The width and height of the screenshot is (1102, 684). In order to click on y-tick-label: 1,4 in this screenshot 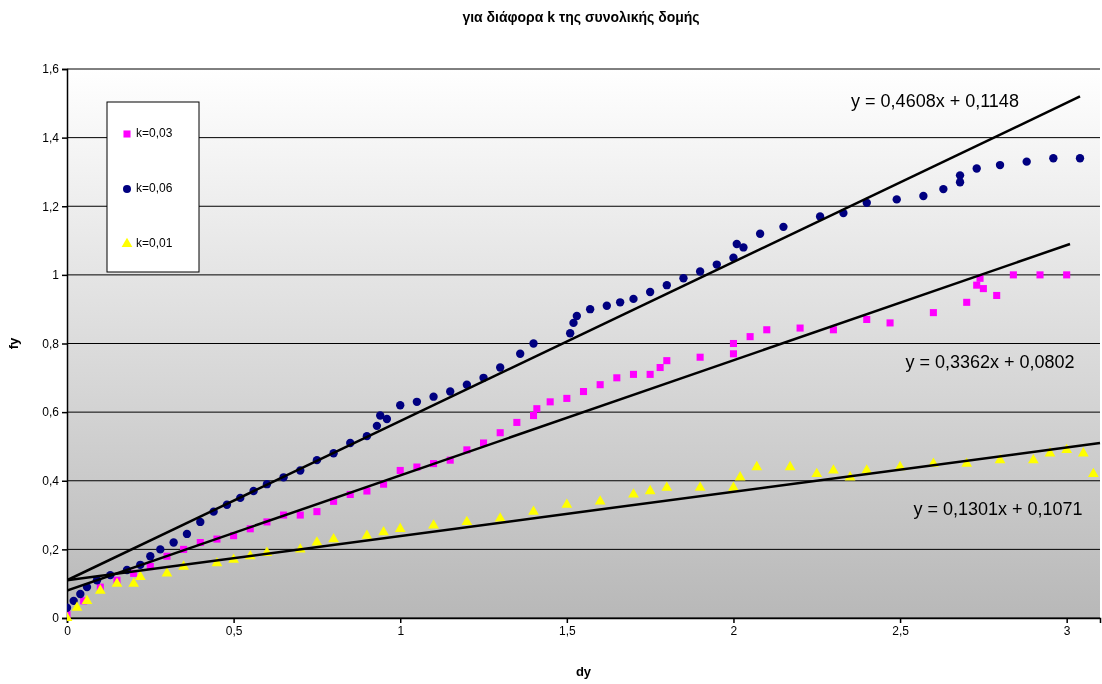, I will do `click(51, 137)`.